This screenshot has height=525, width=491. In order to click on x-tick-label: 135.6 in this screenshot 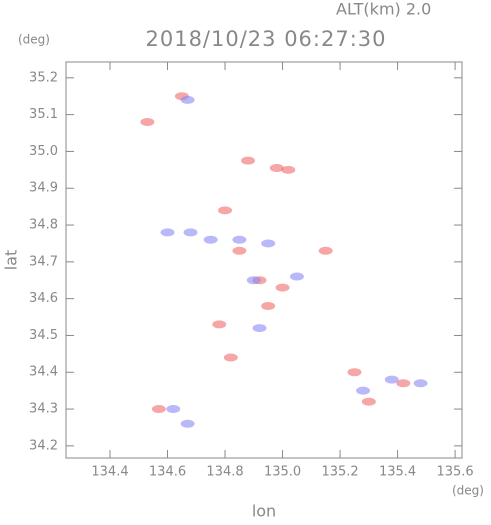, I will do `click(454, 472)`.